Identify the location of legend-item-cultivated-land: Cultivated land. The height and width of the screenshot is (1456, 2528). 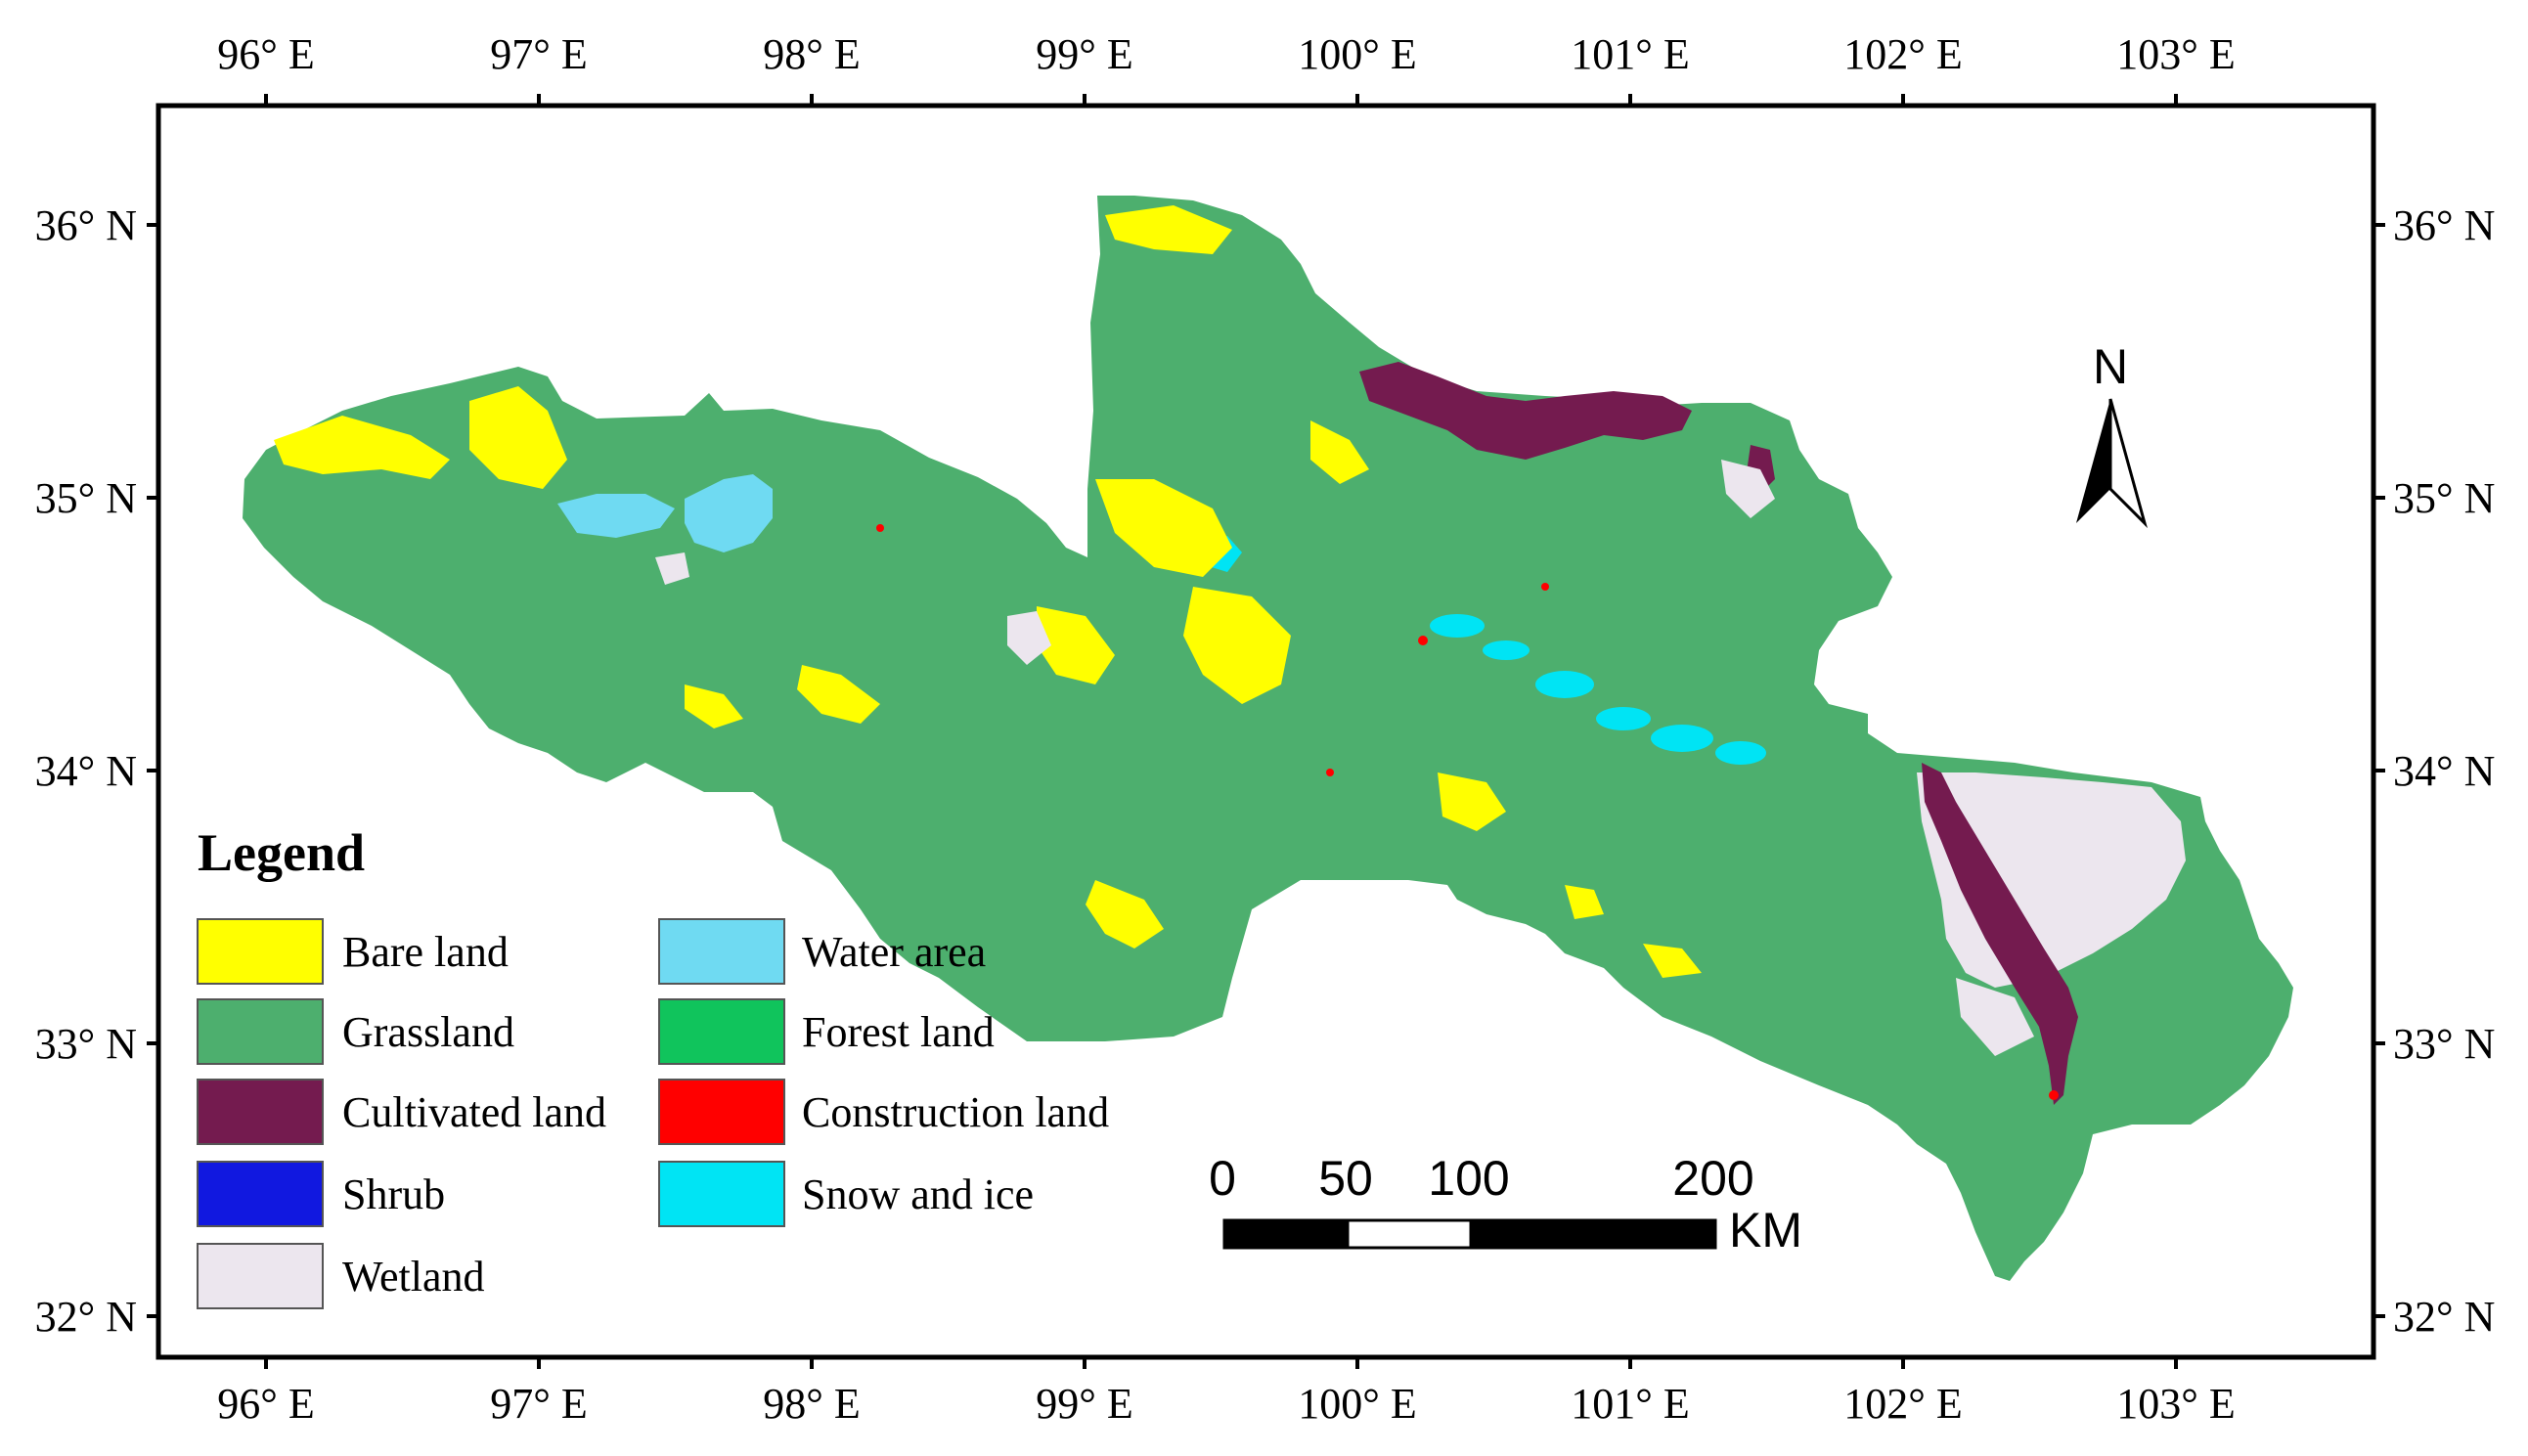
(402, 1112).